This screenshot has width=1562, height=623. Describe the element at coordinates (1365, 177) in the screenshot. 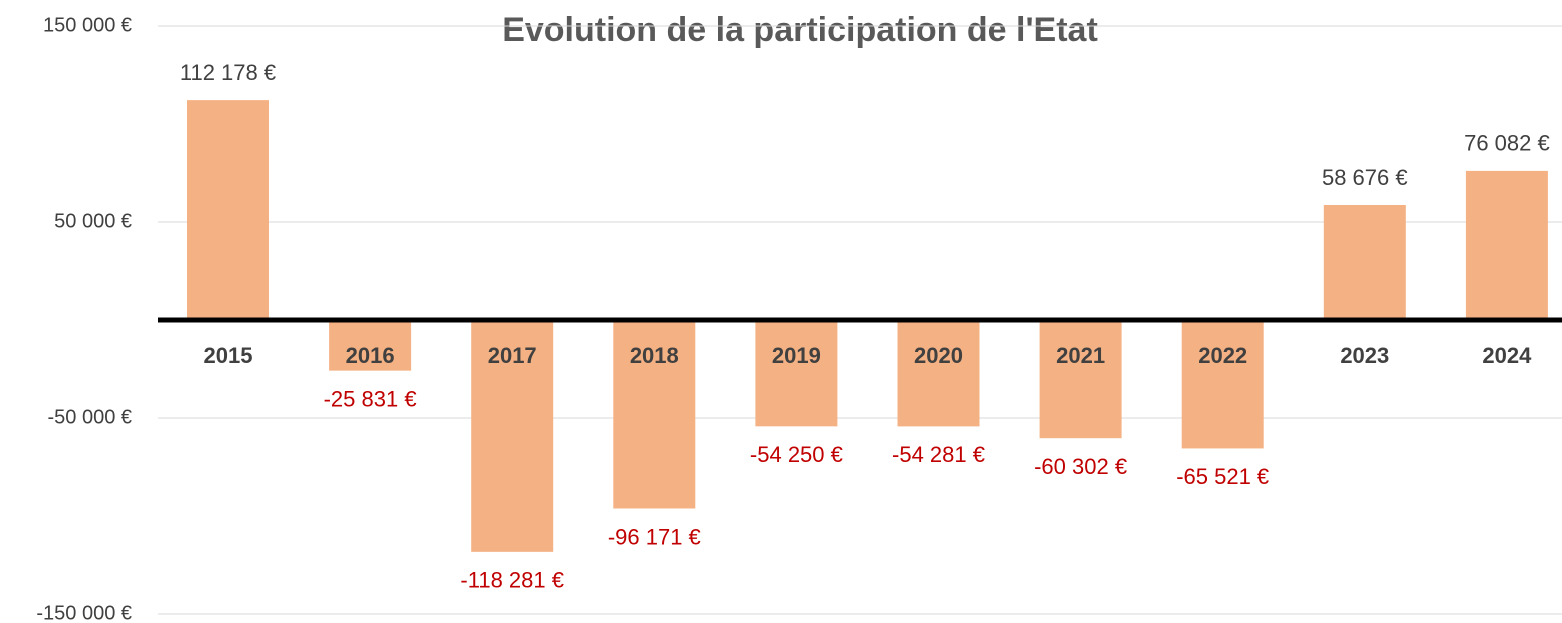

I see `data-label: 58 676 €` at that location.